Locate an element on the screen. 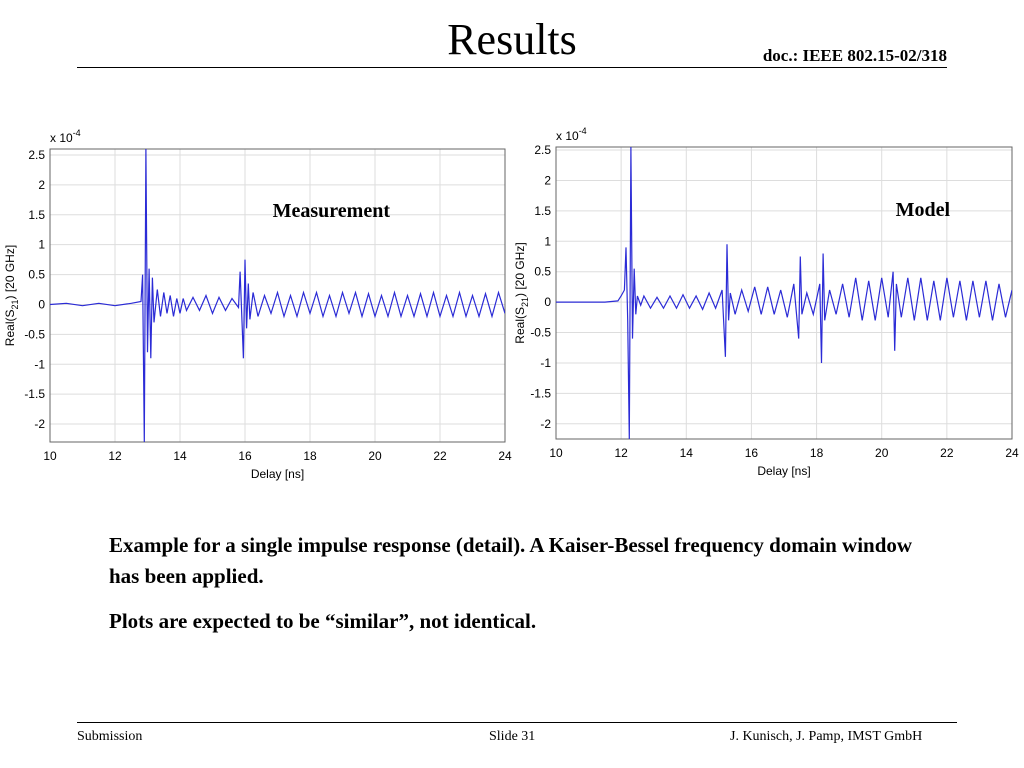 The width and height of the screenshot is (1024, 768). header-rule is located at coordinates (512, 67).